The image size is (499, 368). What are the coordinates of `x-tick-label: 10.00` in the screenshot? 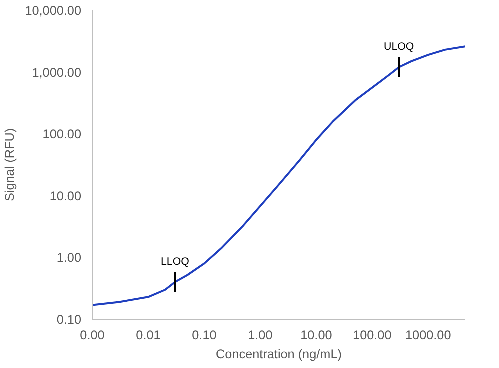 It's located at (316, 335).